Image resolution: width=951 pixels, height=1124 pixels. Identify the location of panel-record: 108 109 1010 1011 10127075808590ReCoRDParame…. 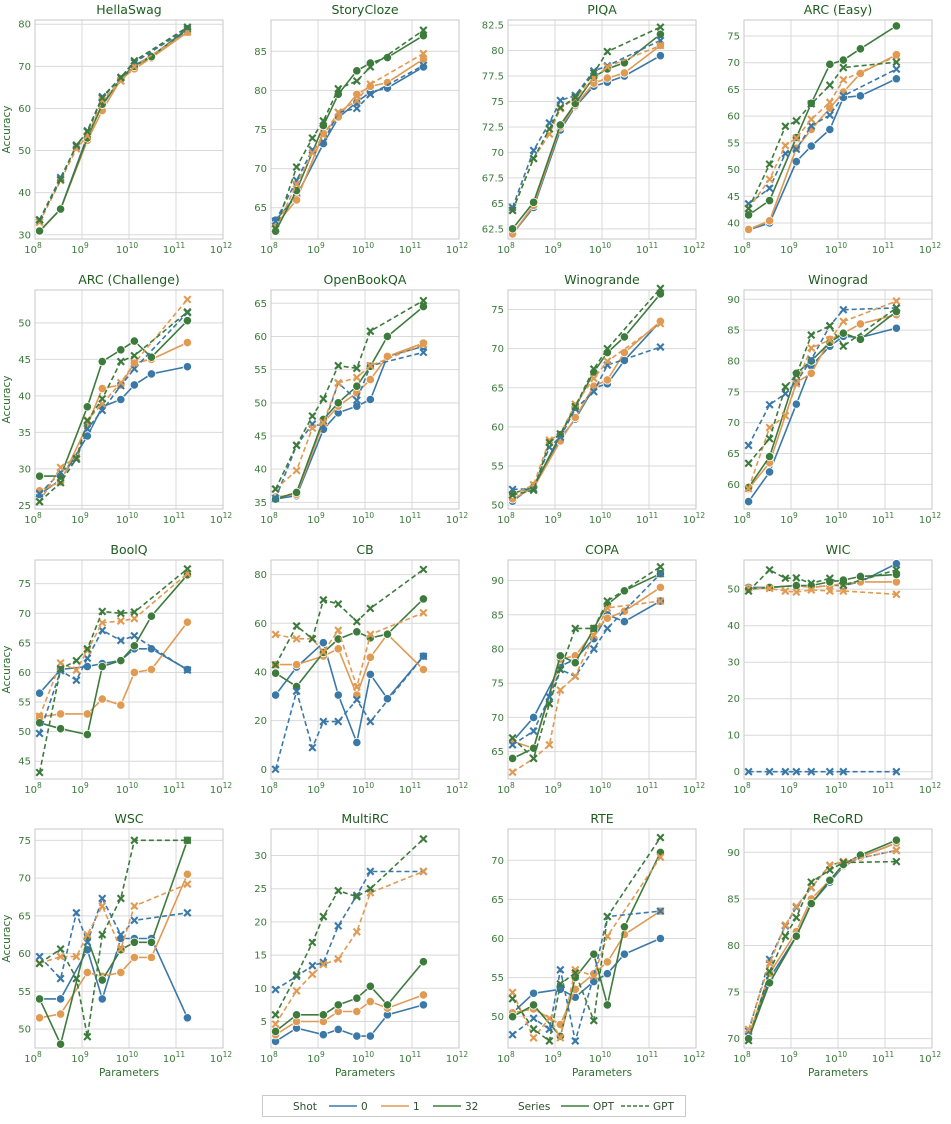
(834, 945).